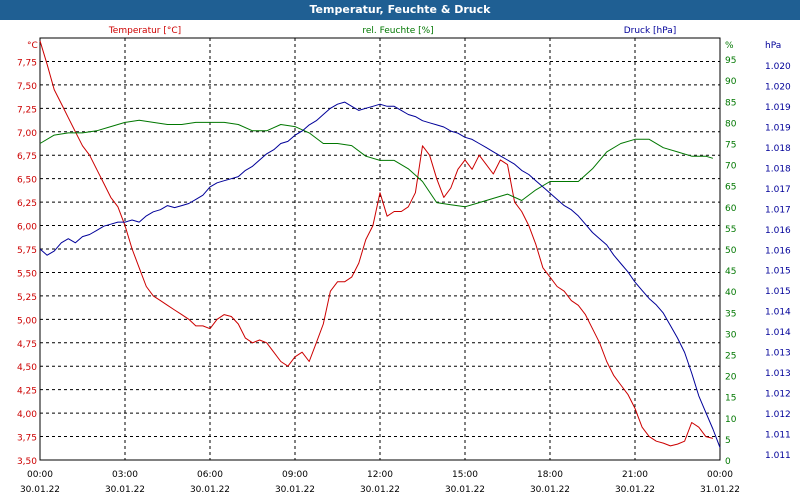 The height and width of the screenshot is (500, 800). What do you see at coordinates (728, 462) in the screenshot?
I see `y-tick-humidity: 0` at bounding box center [728, 462].